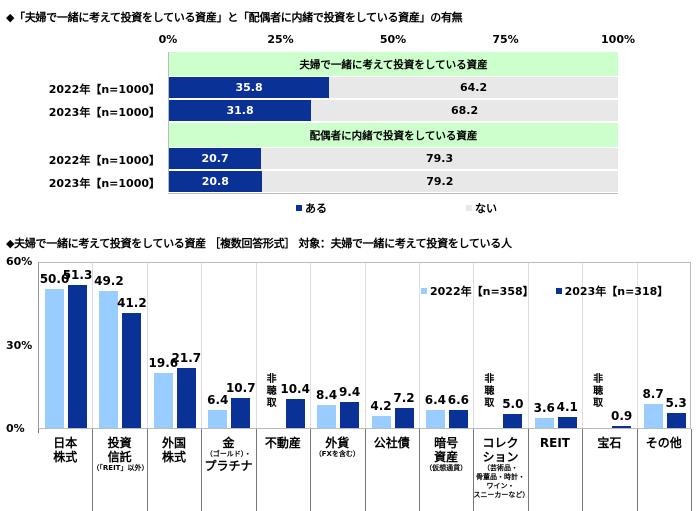  I want to click on data-label: 51.3, so click(77, 275).